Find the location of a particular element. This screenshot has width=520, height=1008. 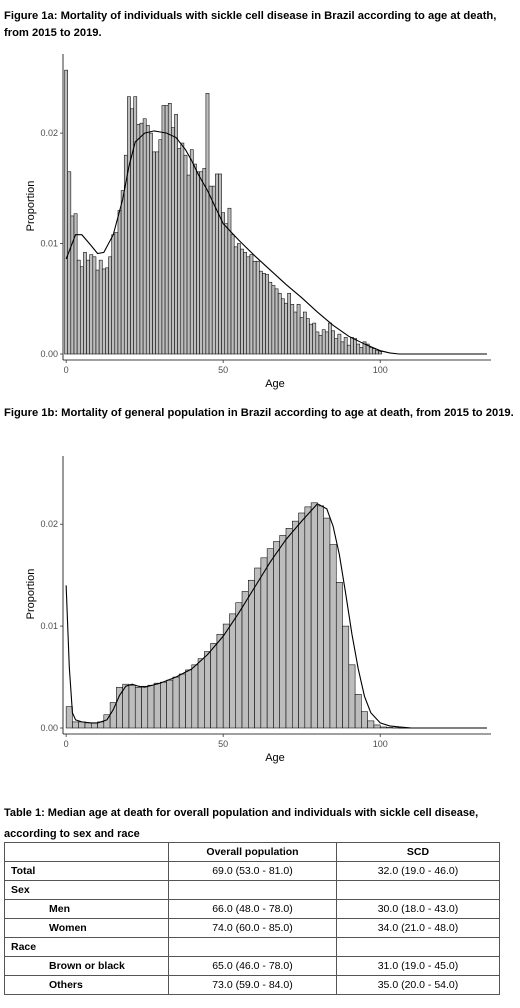

row-label-men: Men is located at coordinates (86, 909).